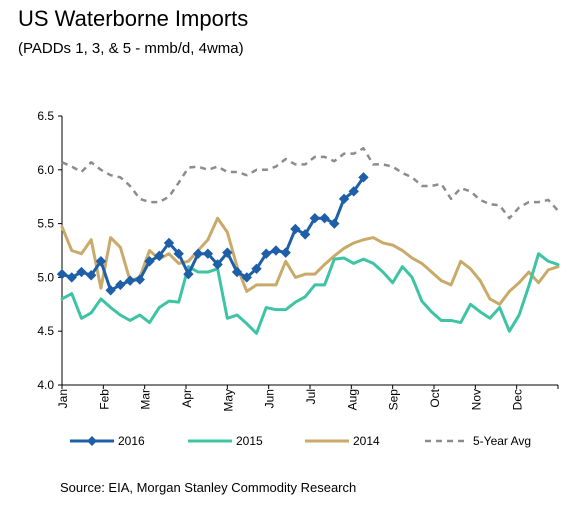  I want to click on series-line-2015, so click(310, 293).